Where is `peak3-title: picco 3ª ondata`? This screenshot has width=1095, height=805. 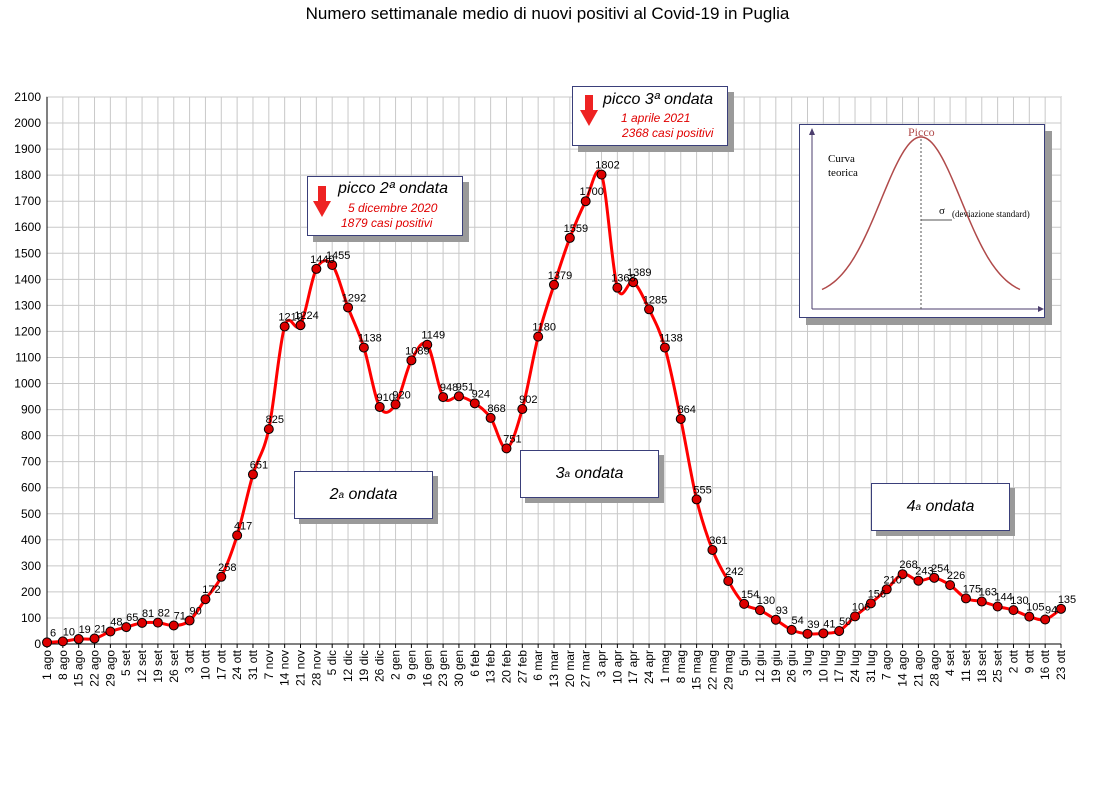 peak3-title: picco 3ª ondata is located at coordinates (658, 99).